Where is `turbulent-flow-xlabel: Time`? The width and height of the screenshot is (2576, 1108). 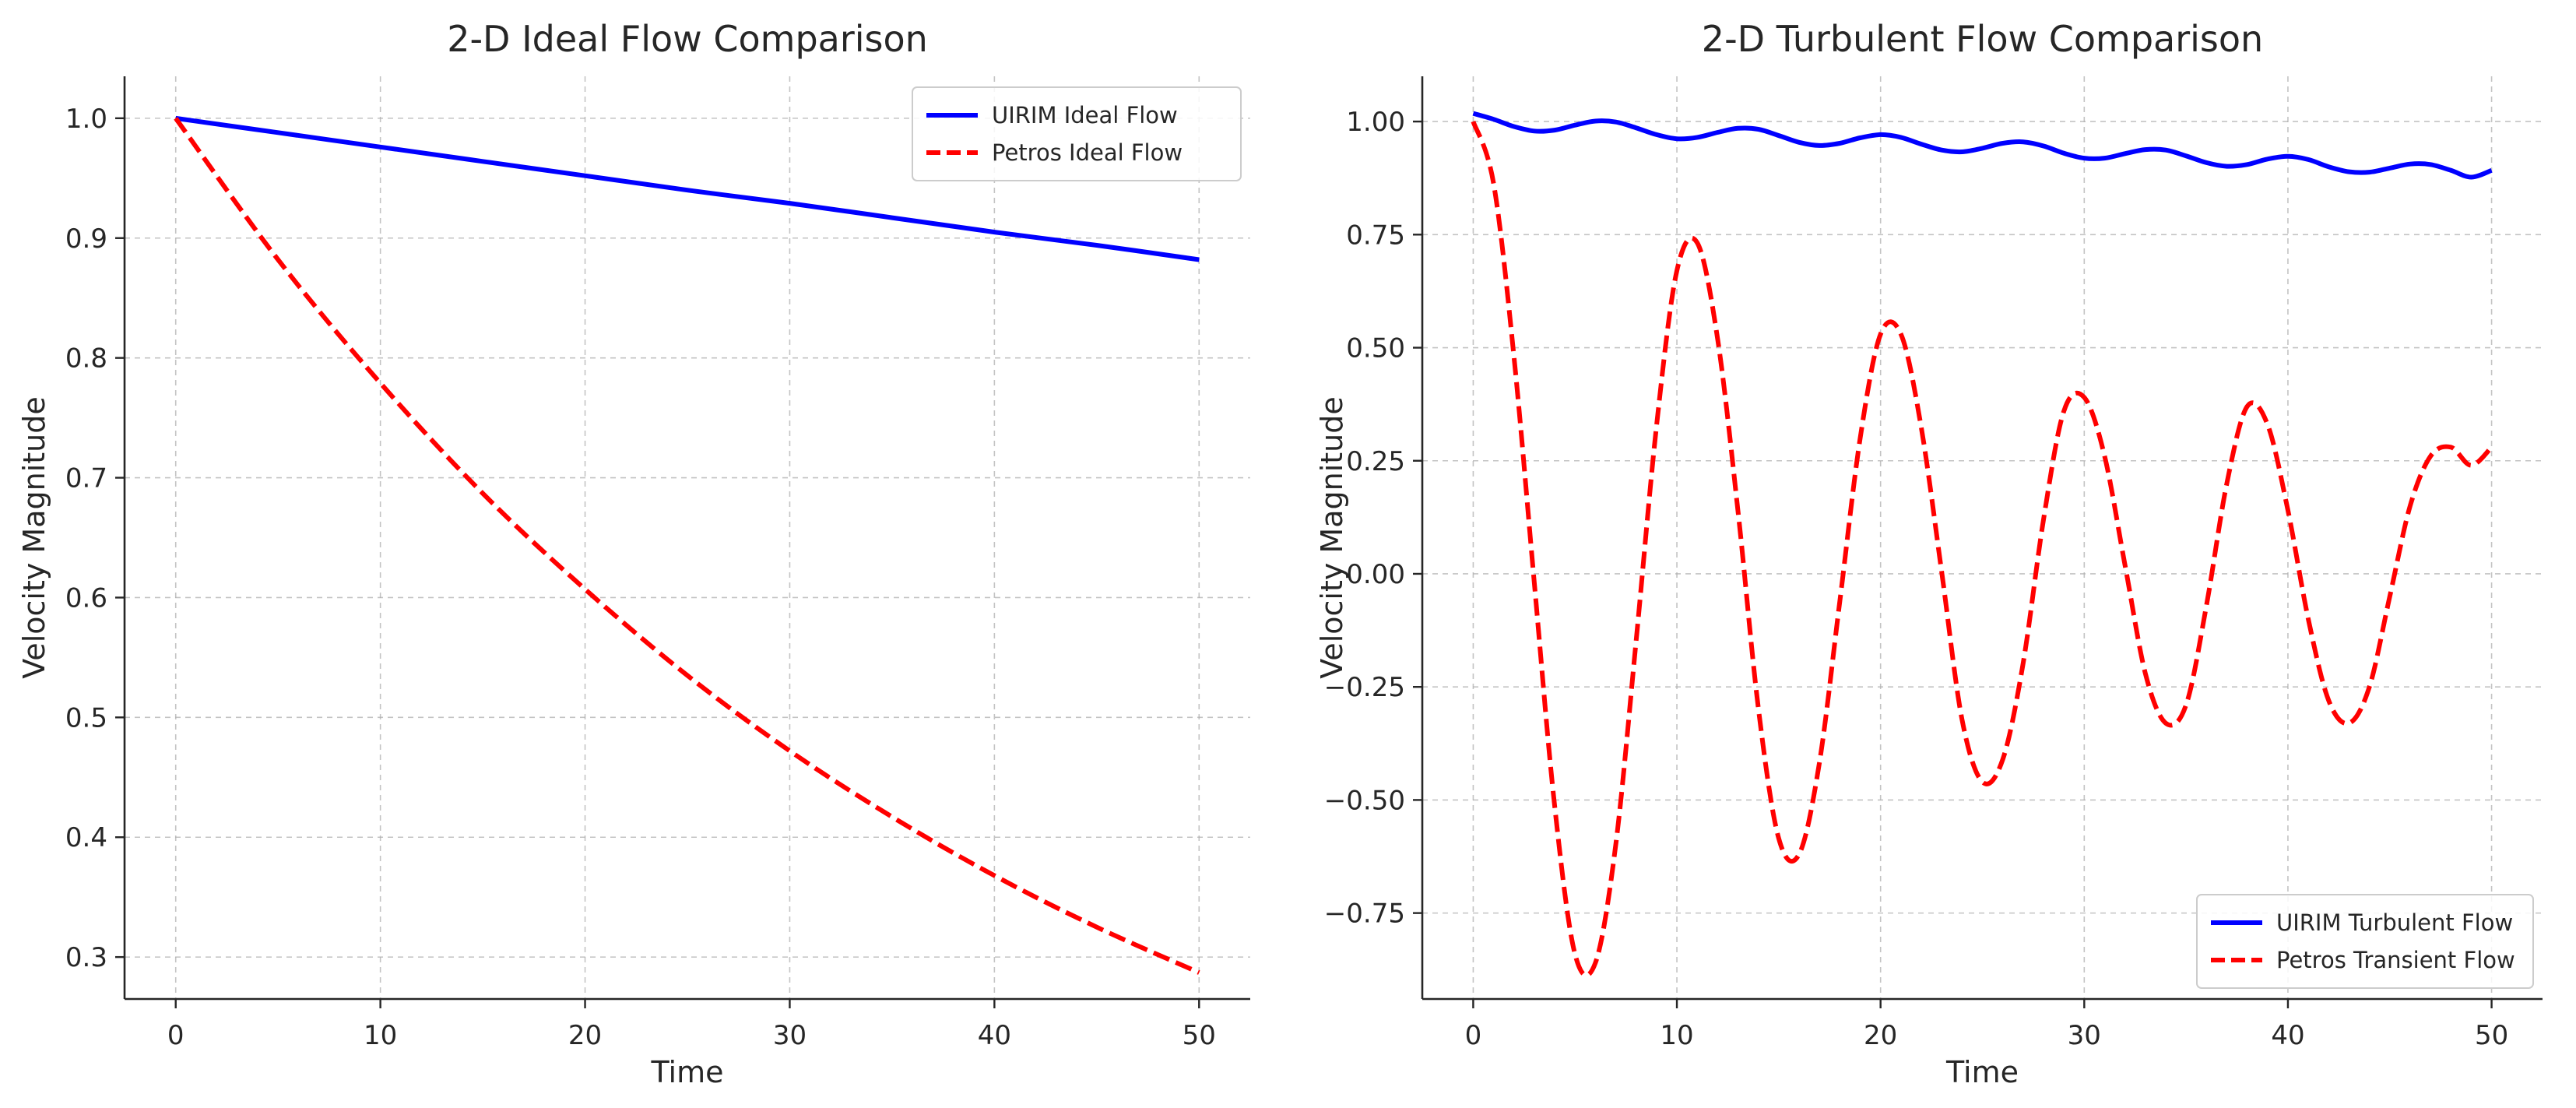
turbulent-flow-xlabel: Time is located at coordinates (1982, 1072).